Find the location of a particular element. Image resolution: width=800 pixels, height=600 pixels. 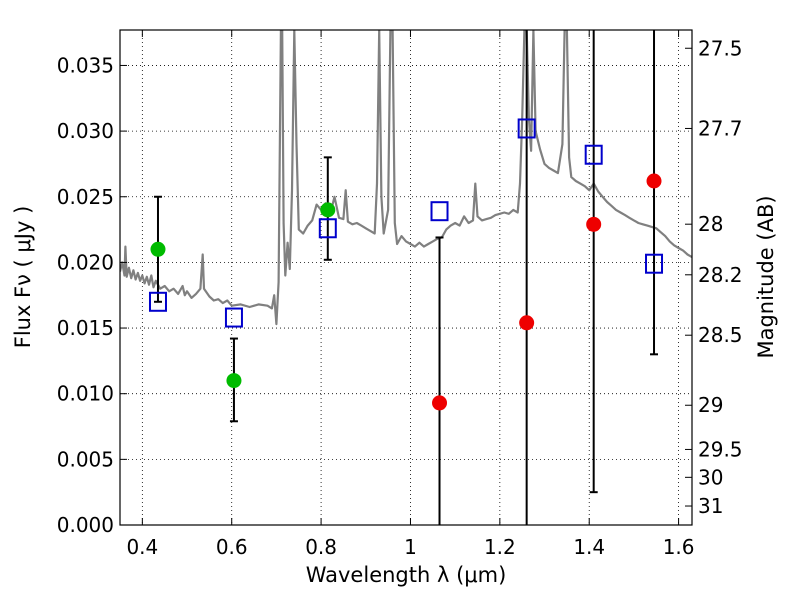

right-y-tick-label: 29.5 is located at coordinates (720, 449).